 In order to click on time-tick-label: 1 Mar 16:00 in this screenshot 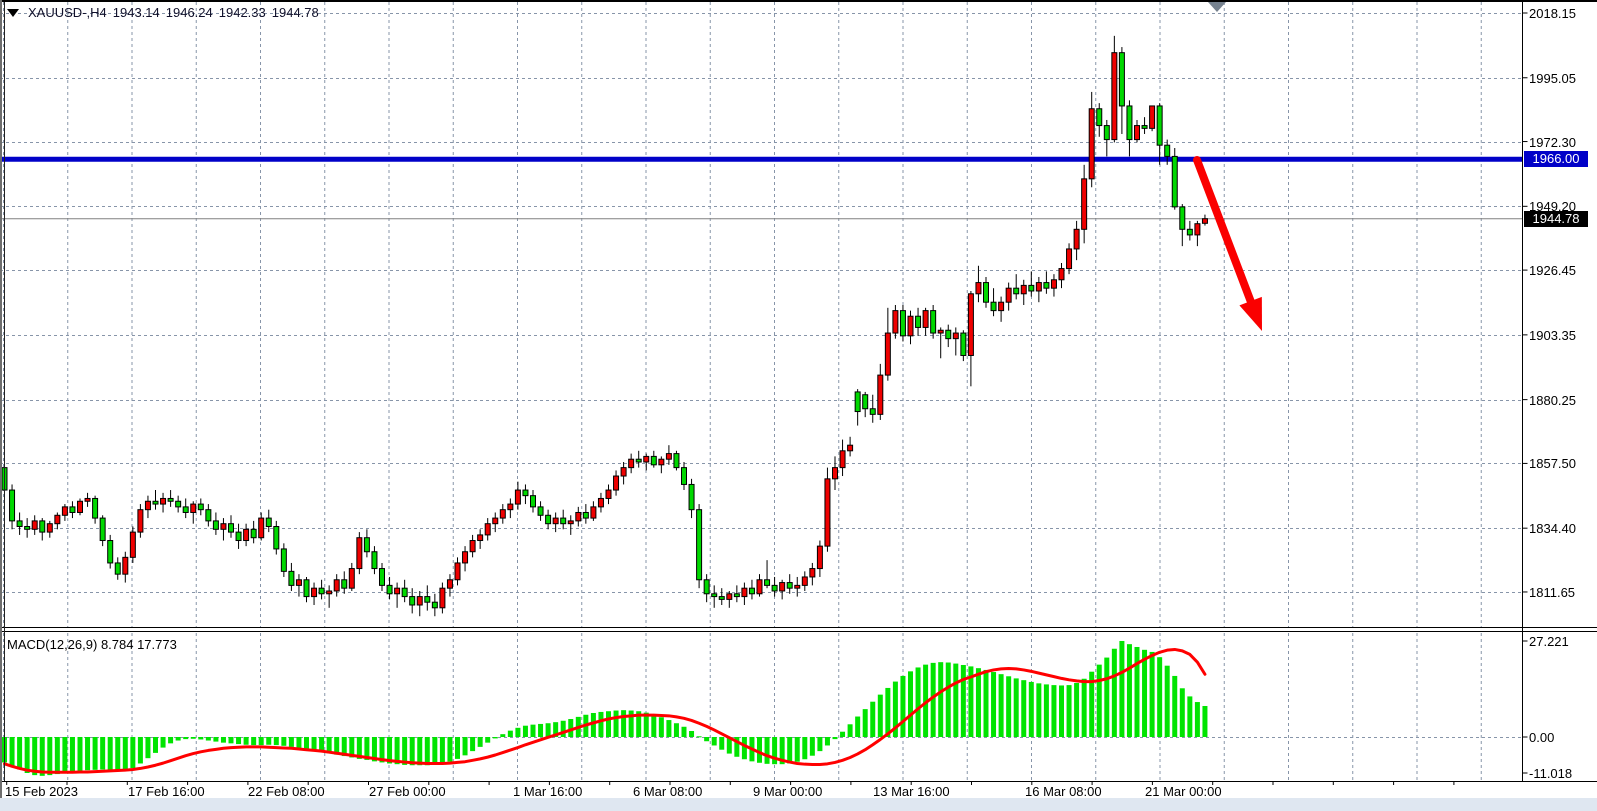, I will do `click(548, 791)`.